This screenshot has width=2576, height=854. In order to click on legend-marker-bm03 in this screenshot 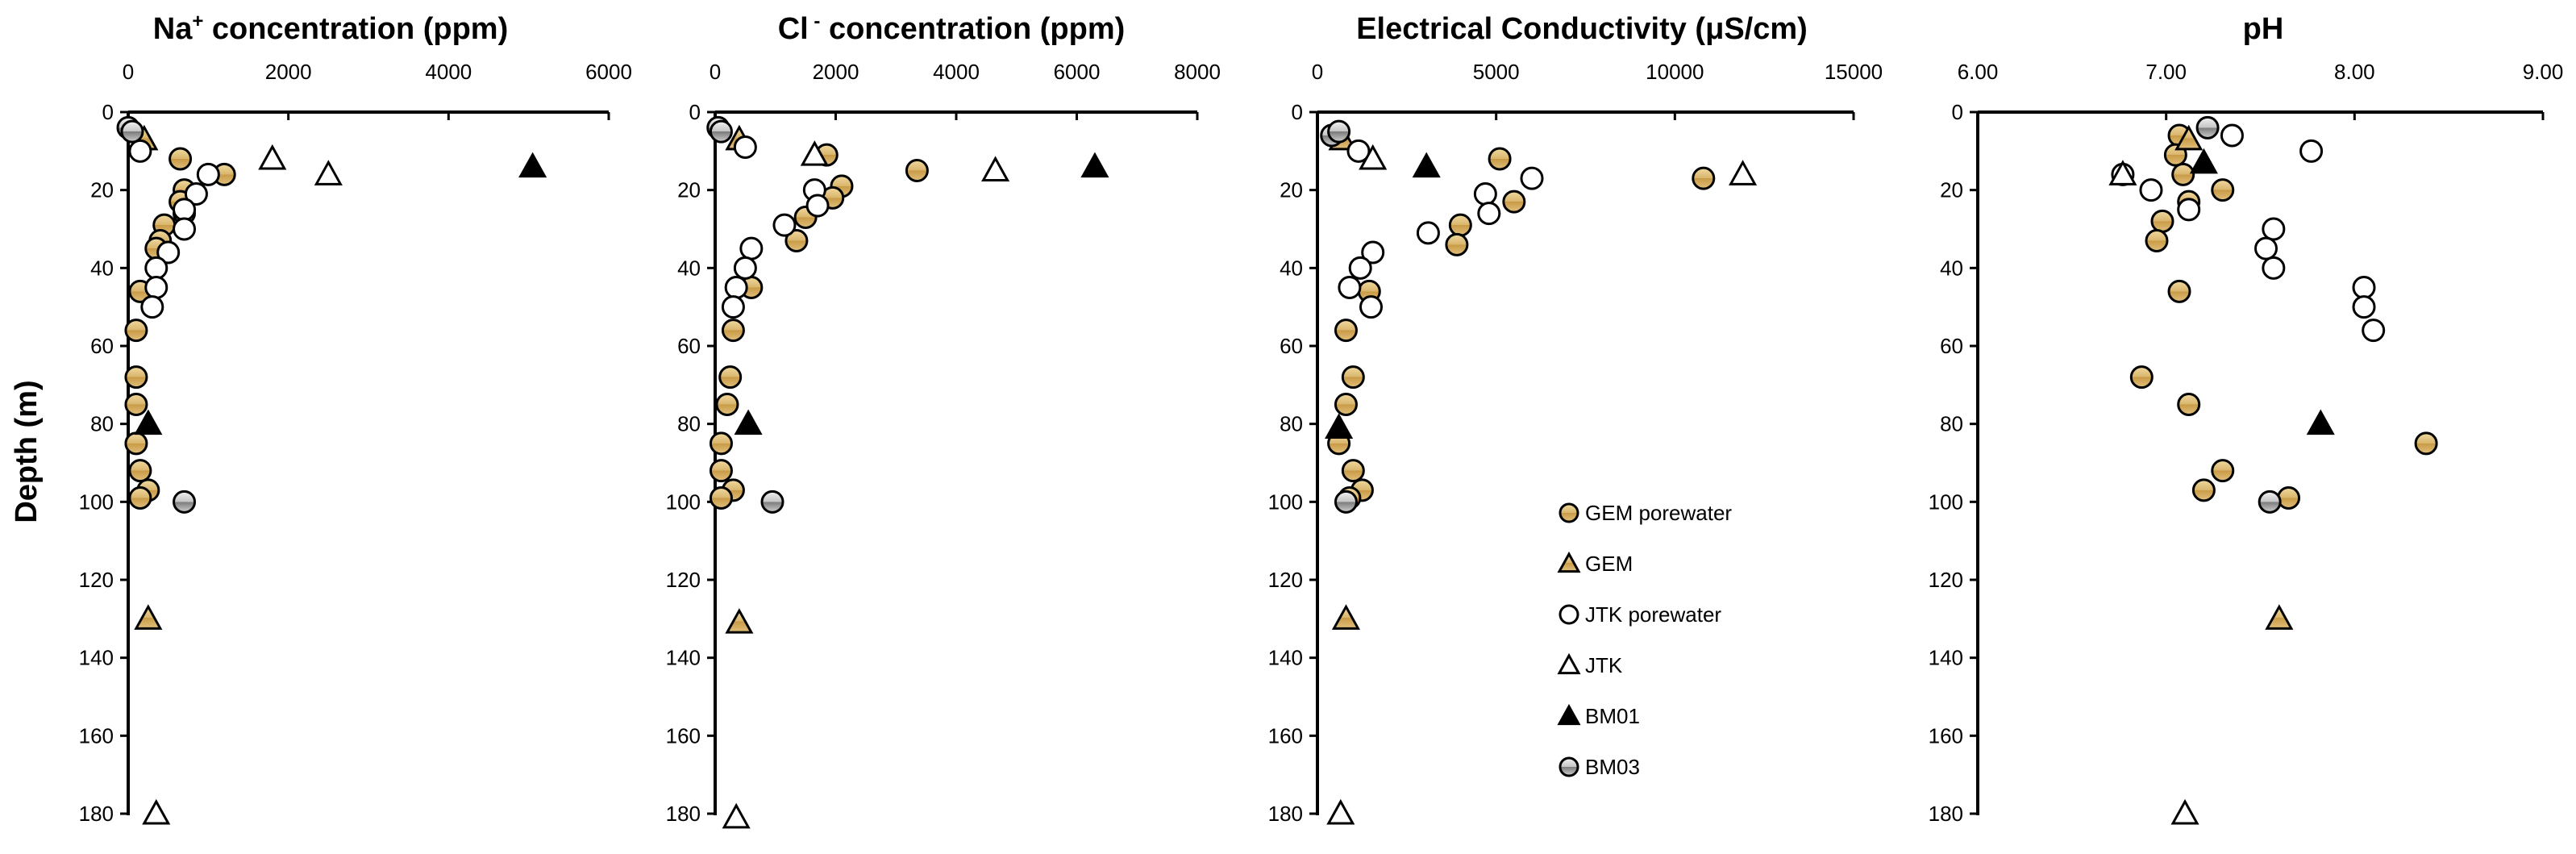, I will do `click(1569, 766)`.